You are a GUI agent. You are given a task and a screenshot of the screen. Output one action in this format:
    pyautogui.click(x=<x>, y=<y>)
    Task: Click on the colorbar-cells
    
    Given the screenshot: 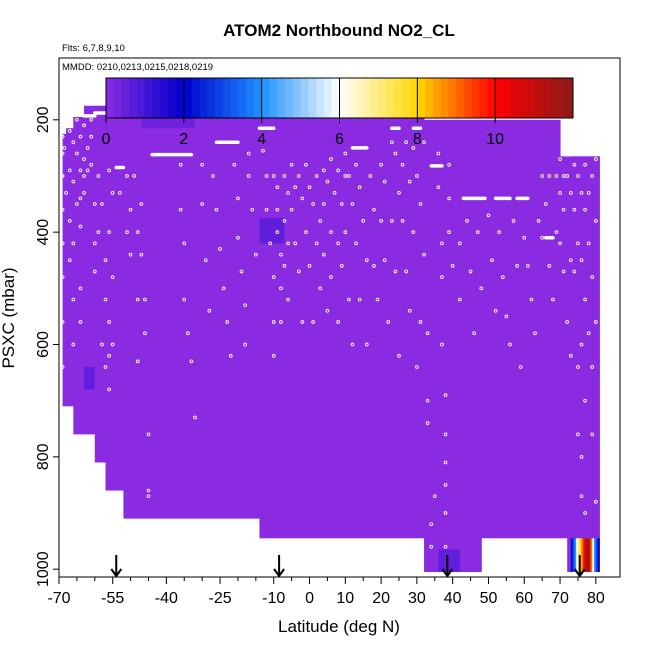 What is the action you would take?
    pyautogui.click(x=340, y=98)
    